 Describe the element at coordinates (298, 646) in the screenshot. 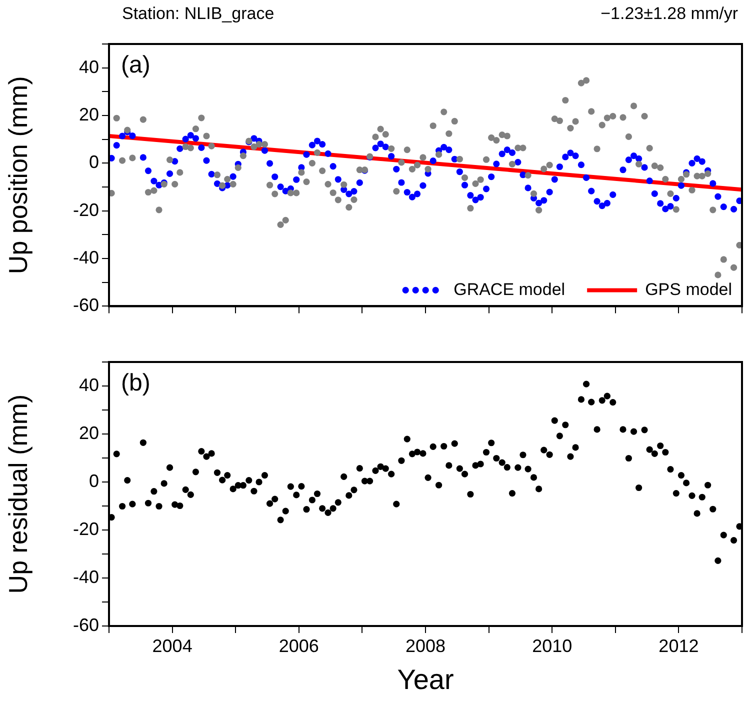

I see `x-tick-label: 2006` at that location.